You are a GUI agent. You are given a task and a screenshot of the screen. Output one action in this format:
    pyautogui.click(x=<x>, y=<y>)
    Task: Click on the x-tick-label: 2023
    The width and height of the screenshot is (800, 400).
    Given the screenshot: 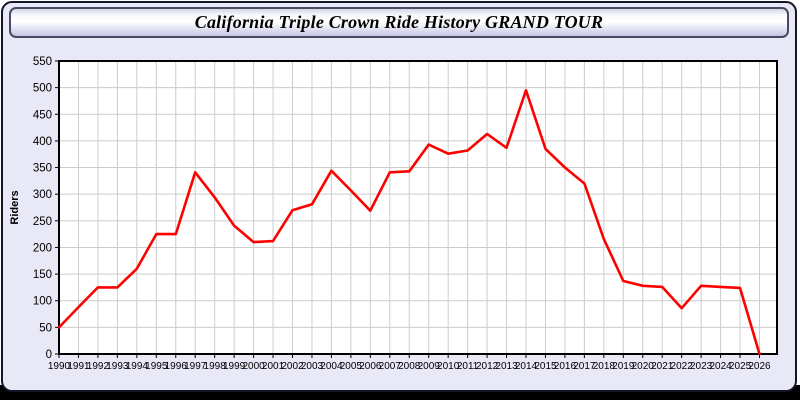 What is the action you would take?
    pyautogui.click(x=701, y=366)
    